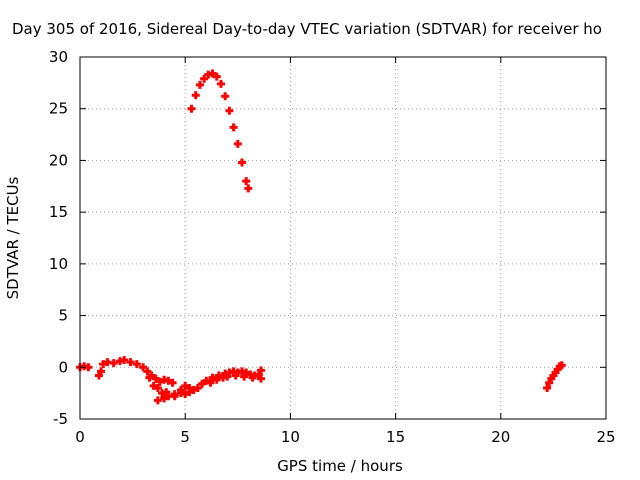 This screenshot has height=480, width=640. Describe the element at coordinates (58, 264) in the screenshot. I see `y-tick-label: 10` at that location.